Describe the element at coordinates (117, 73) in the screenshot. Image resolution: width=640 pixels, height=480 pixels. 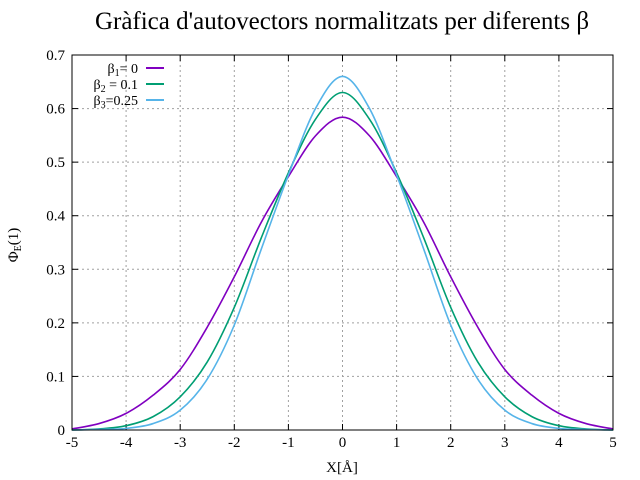
I see `legend-label-sub: 1` at that location.